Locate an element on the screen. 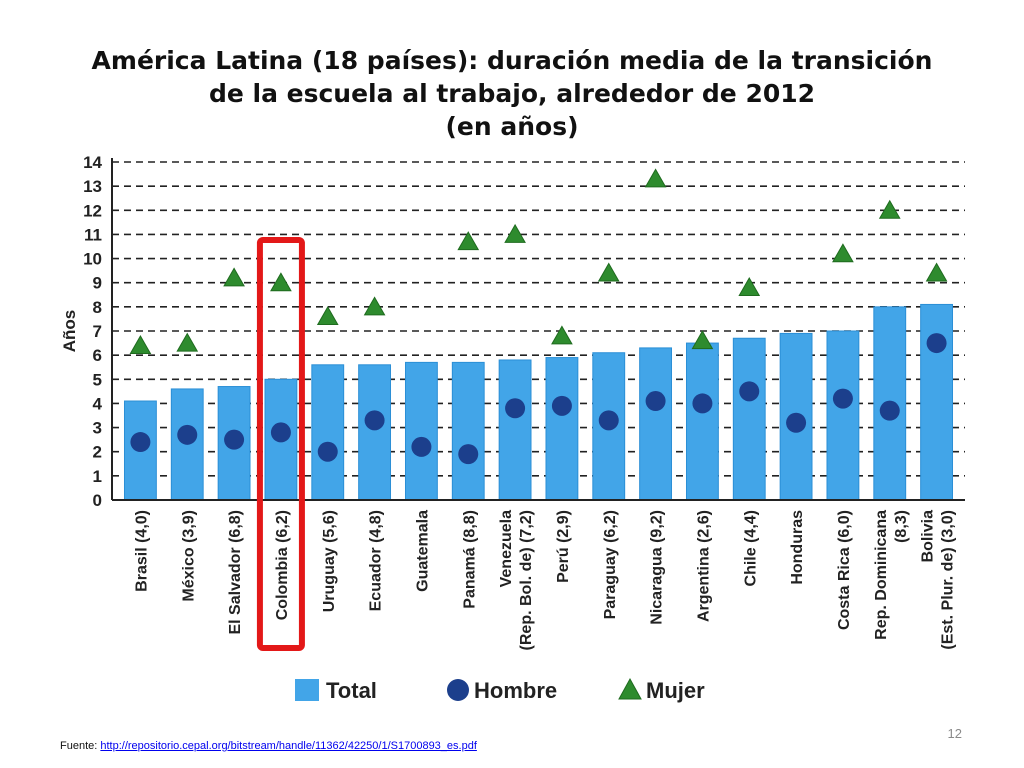  y-tick-label: 0 is located at coordinates (97, 500).